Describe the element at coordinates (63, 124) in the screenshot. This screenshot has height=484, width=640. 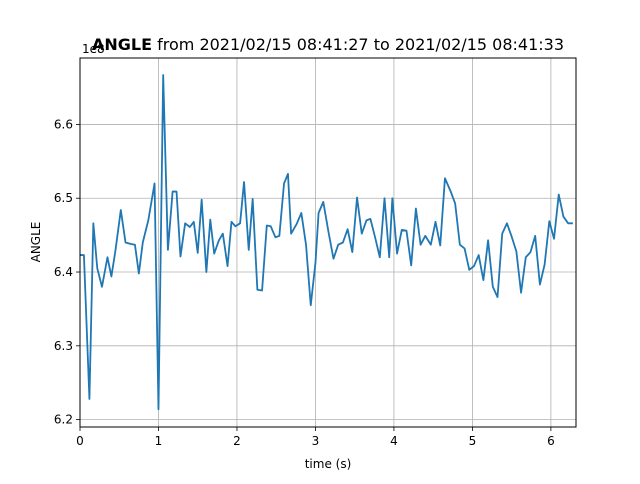
I see `y-tick-label: 6.6` at that location.